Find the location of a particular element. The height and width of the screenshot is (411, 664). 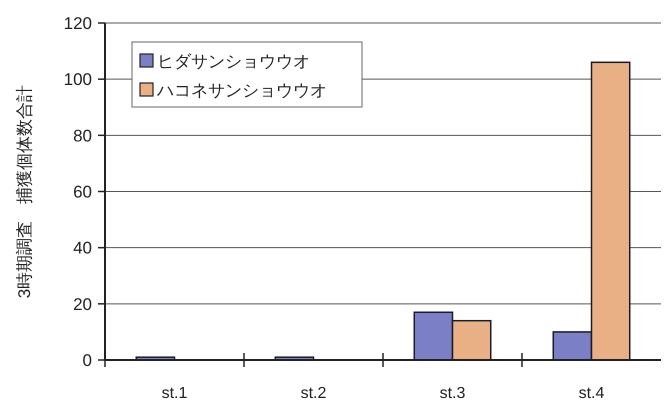

y-tick-label: 120 is located at coordinates (78, 23).